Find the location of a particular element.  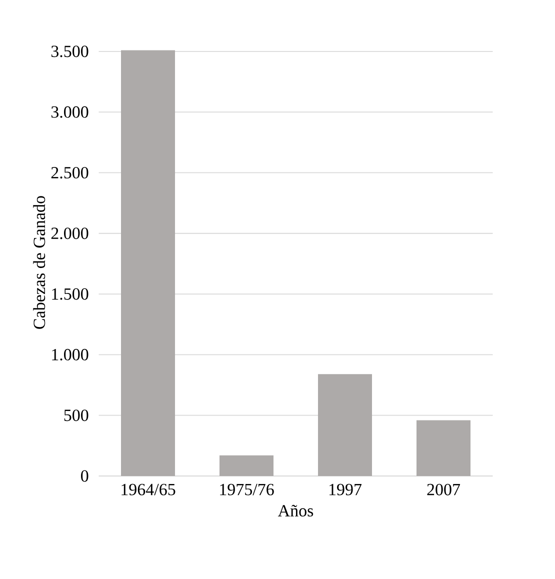

y-tick-label: 2.000 is located at coordinates (69, 234).